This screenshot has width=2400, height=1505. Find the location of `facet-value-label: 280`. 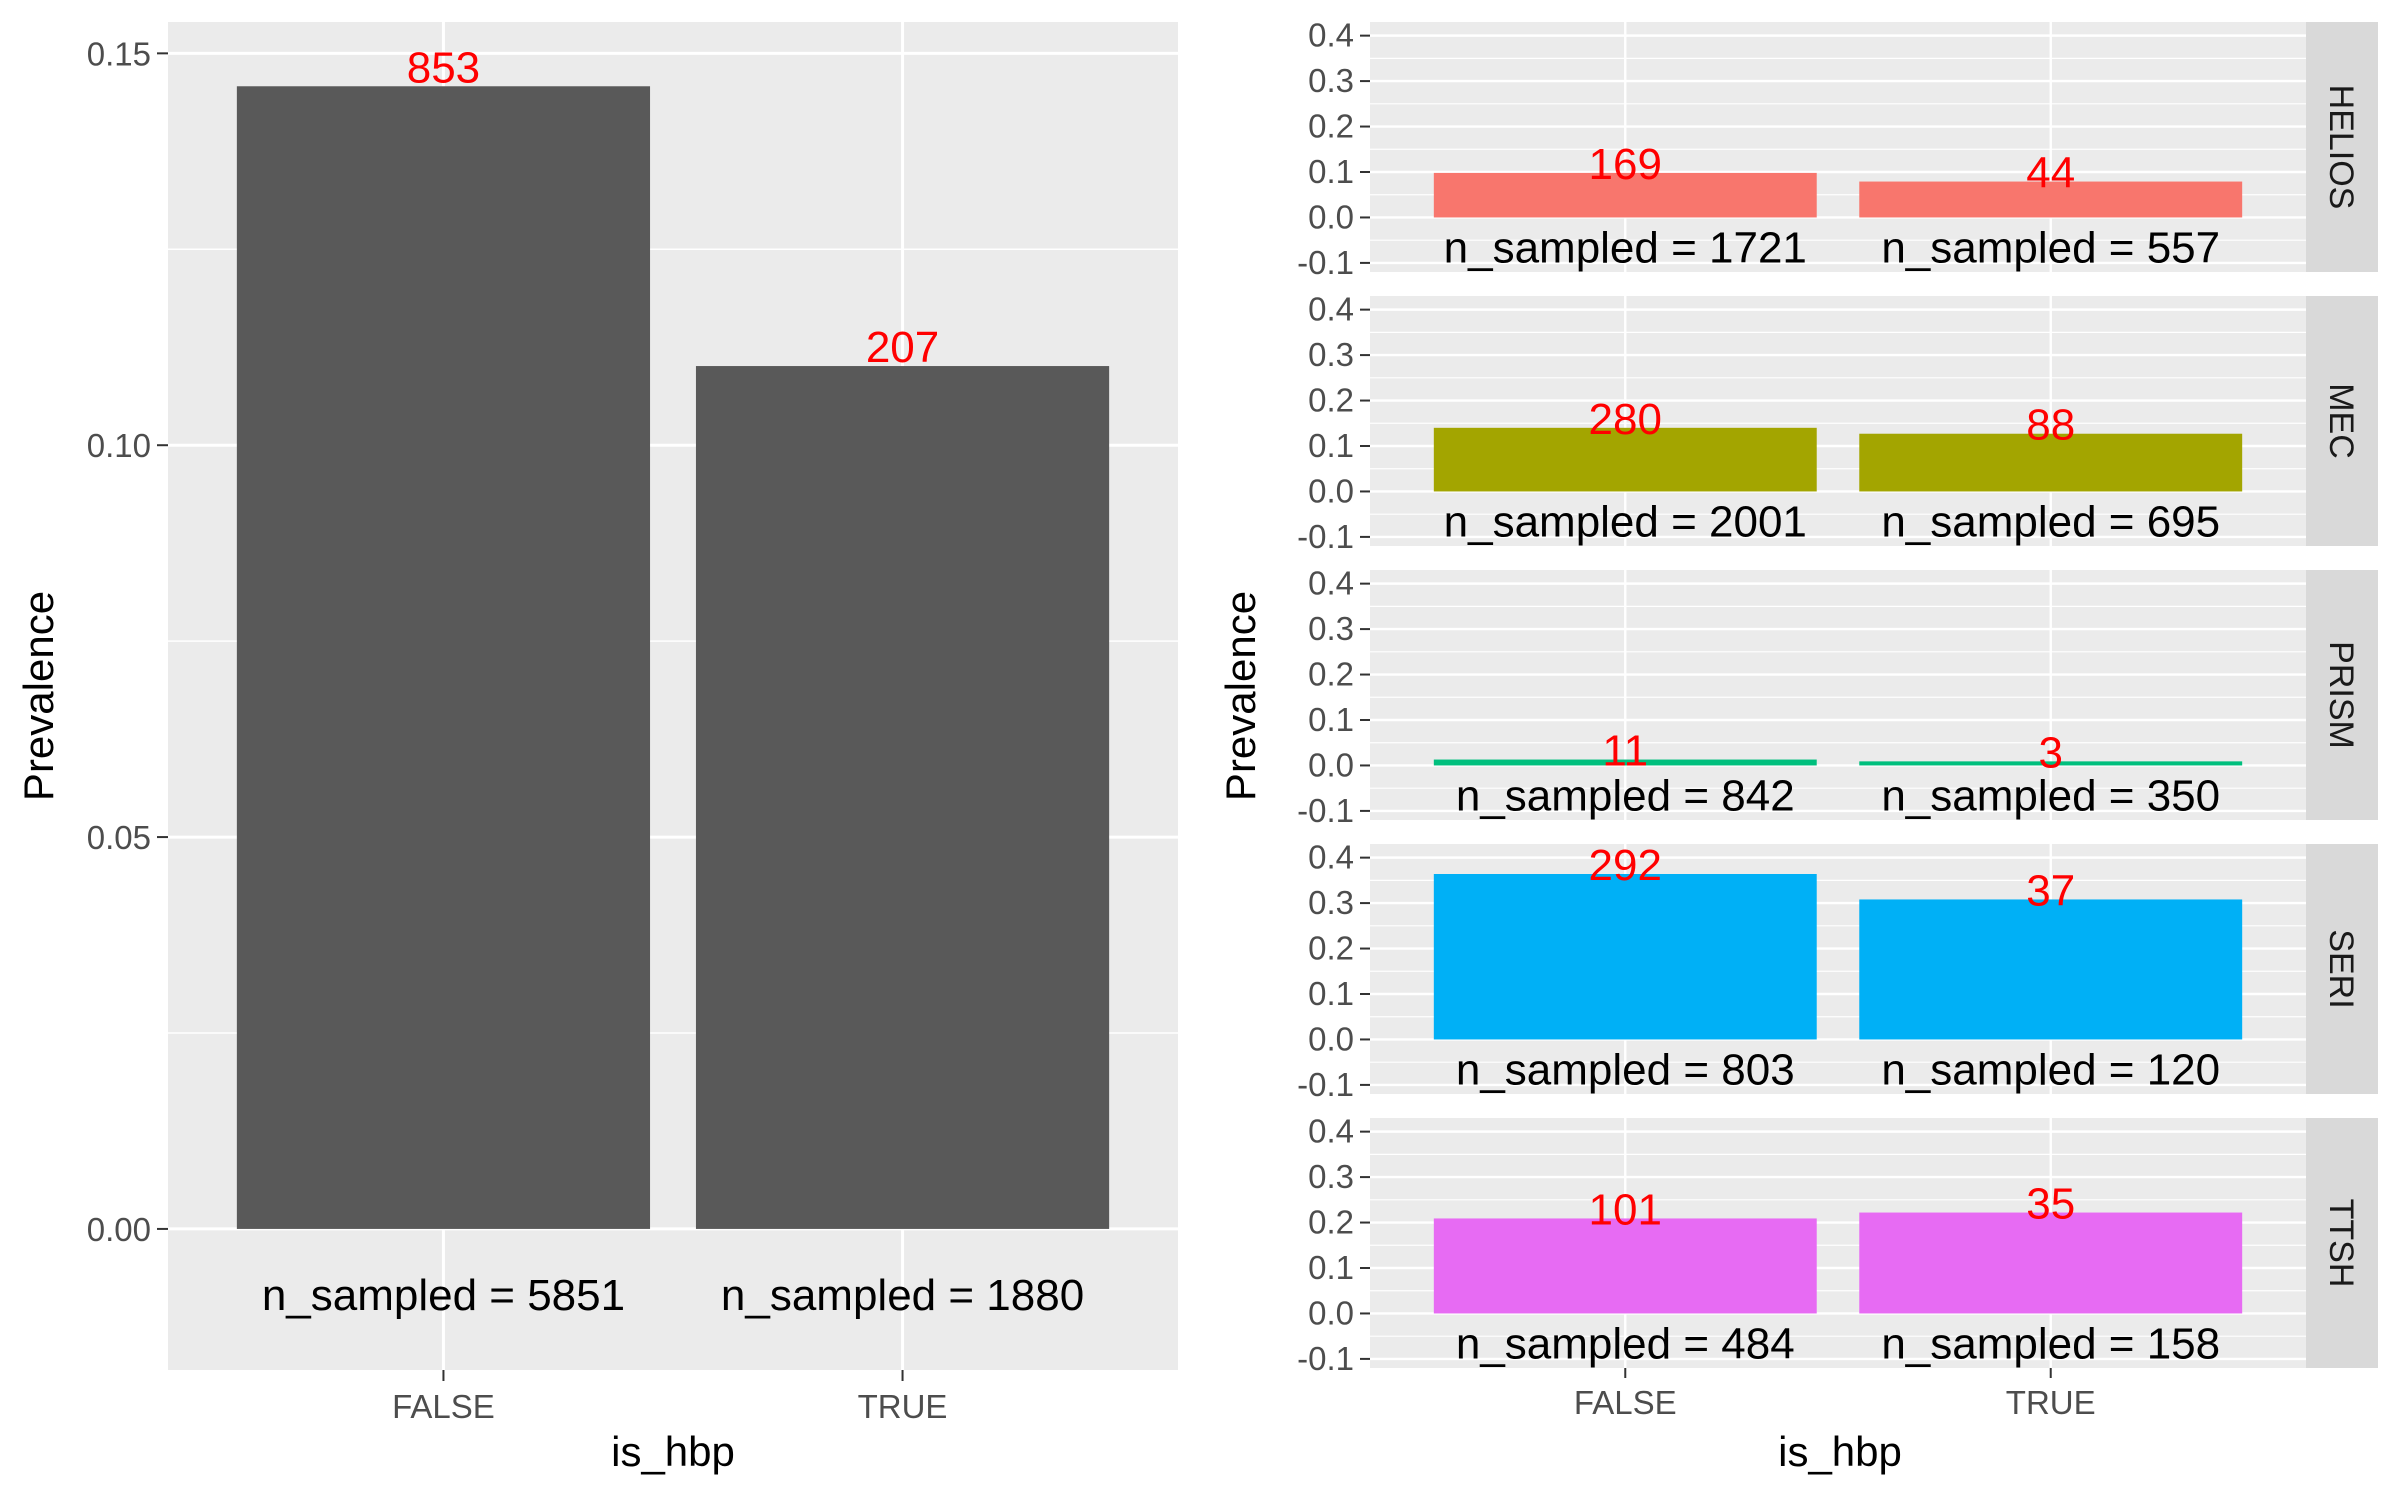

facet-value-label: 280 is located at coordinates (1625, 419).